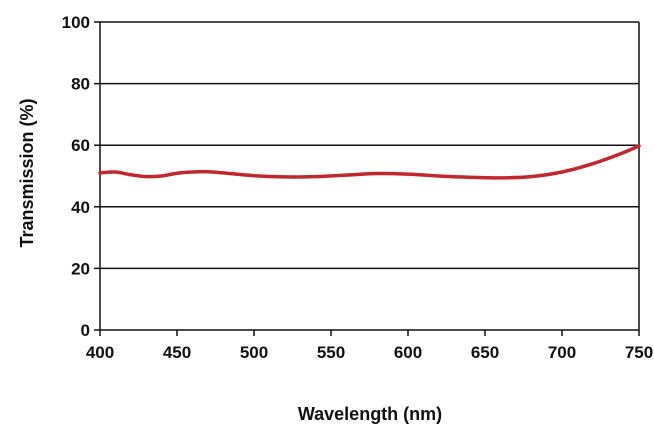 Image resolution: width=654 pixels, height=443 pixels. What do you see at coordinates (100, 352) in the screenshot?
I see `x-tick-label-400: 400` at bounding box center [100, 352].